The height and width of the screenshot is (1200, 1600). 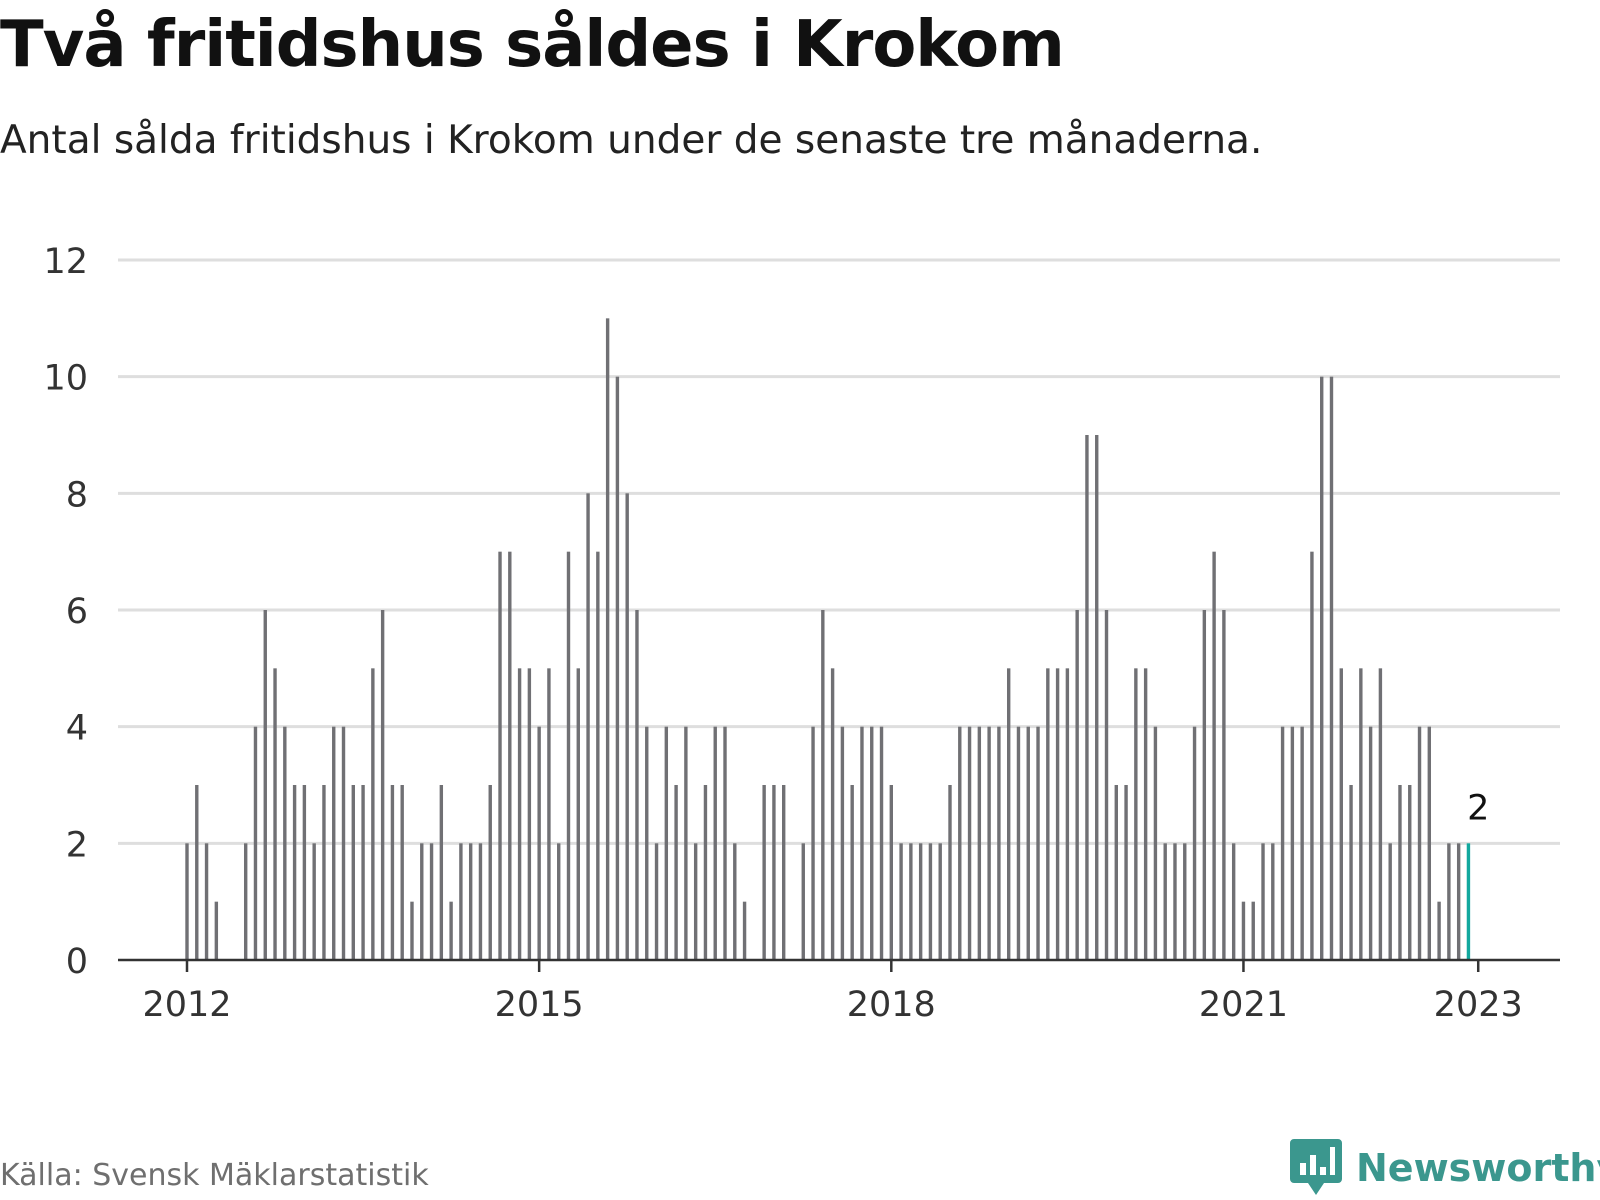 What do you see at coordinates (1478, 1005) in the screenshot?
I see `x-tick-label: 2023` at bounding box center [1478, 1005].